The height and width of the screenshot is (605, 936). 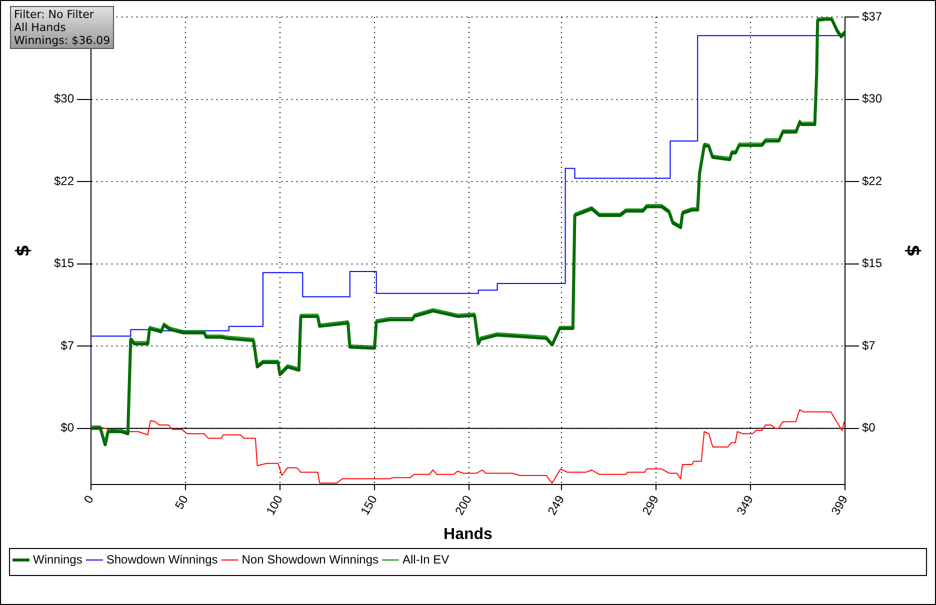 I want to click on y-tick-label: $0, so click(x=67, y=427).